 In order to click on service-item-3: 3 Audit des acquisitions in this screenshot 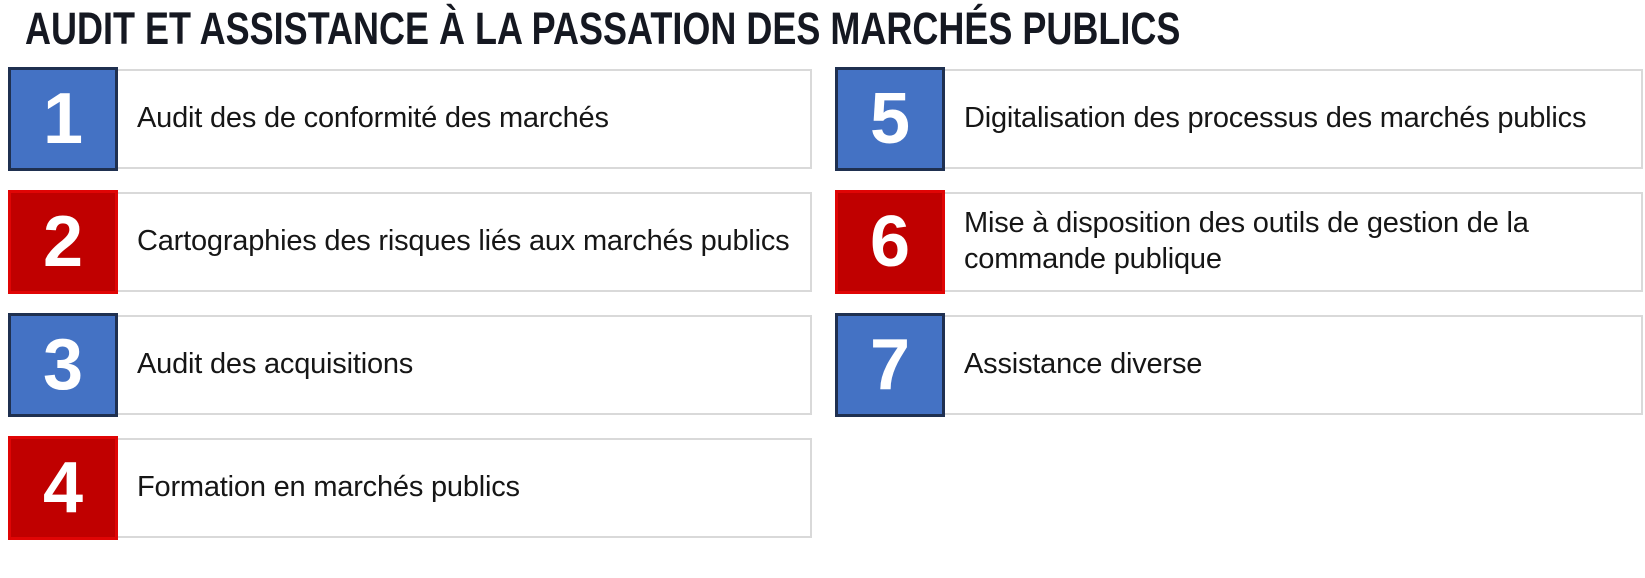, I will do `click(410, 365)`.